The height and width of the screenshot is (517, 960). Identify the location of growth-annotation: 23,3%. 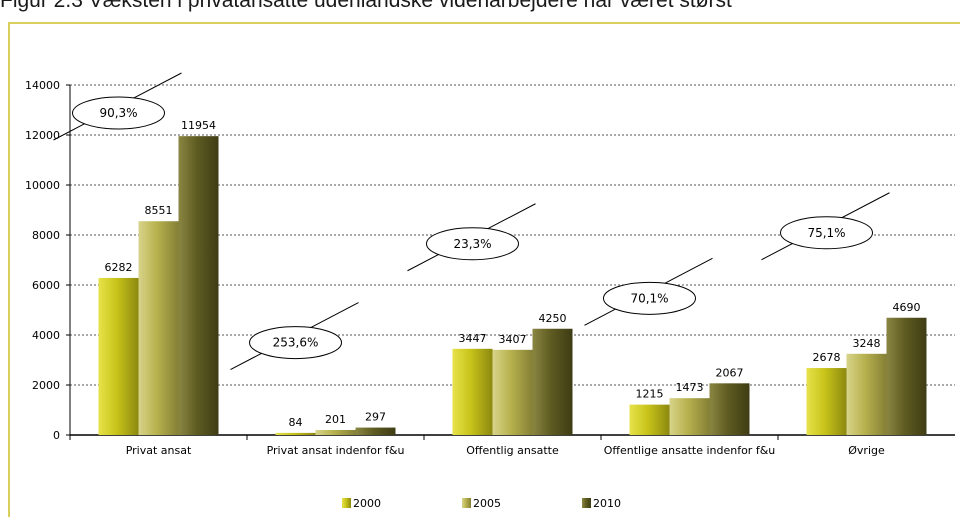
(471, 237).